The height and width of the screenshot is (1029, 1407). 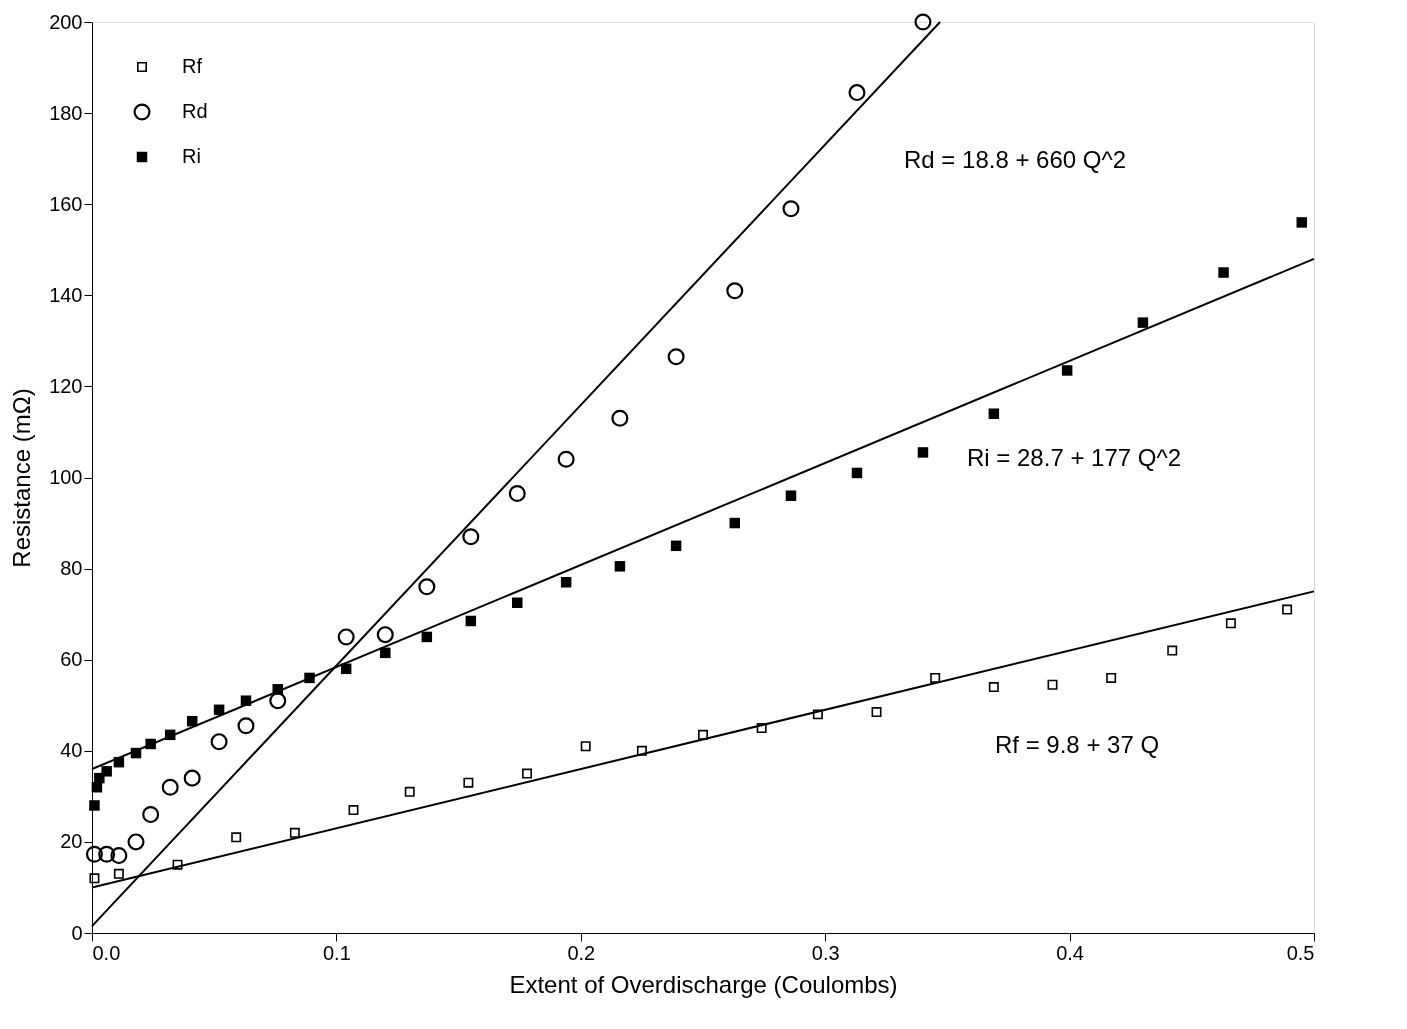 What do you see at coordinates (66, 203) in the screenshot?
I see `y-tick-label: 160` at bounding box center [66, 203].